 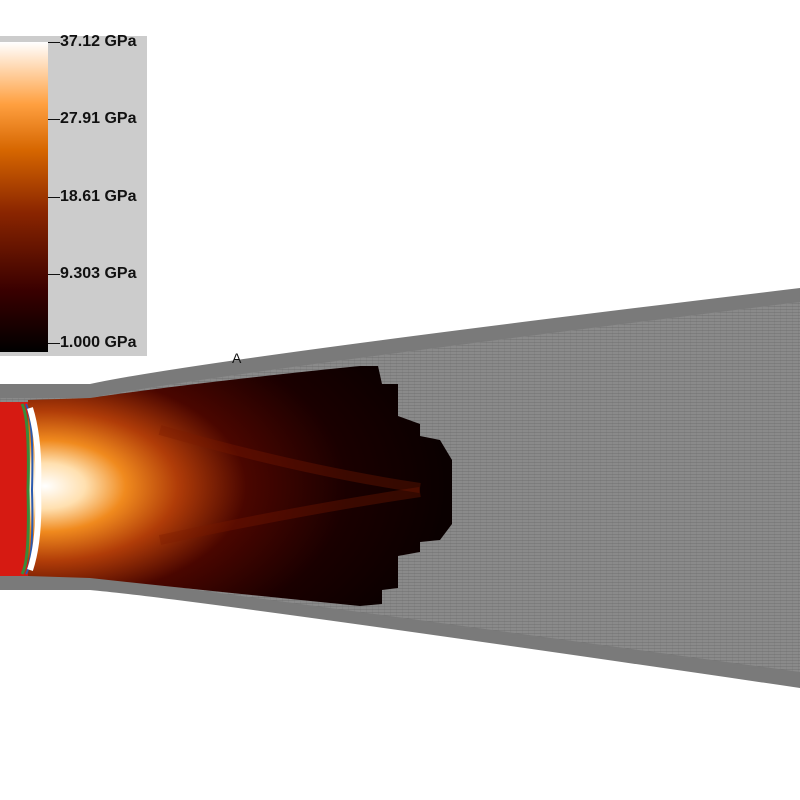 What do you see at coordinates (237, 358) in the screenshot?
I see `point-label-a: A` at bounding box center [237, 358].